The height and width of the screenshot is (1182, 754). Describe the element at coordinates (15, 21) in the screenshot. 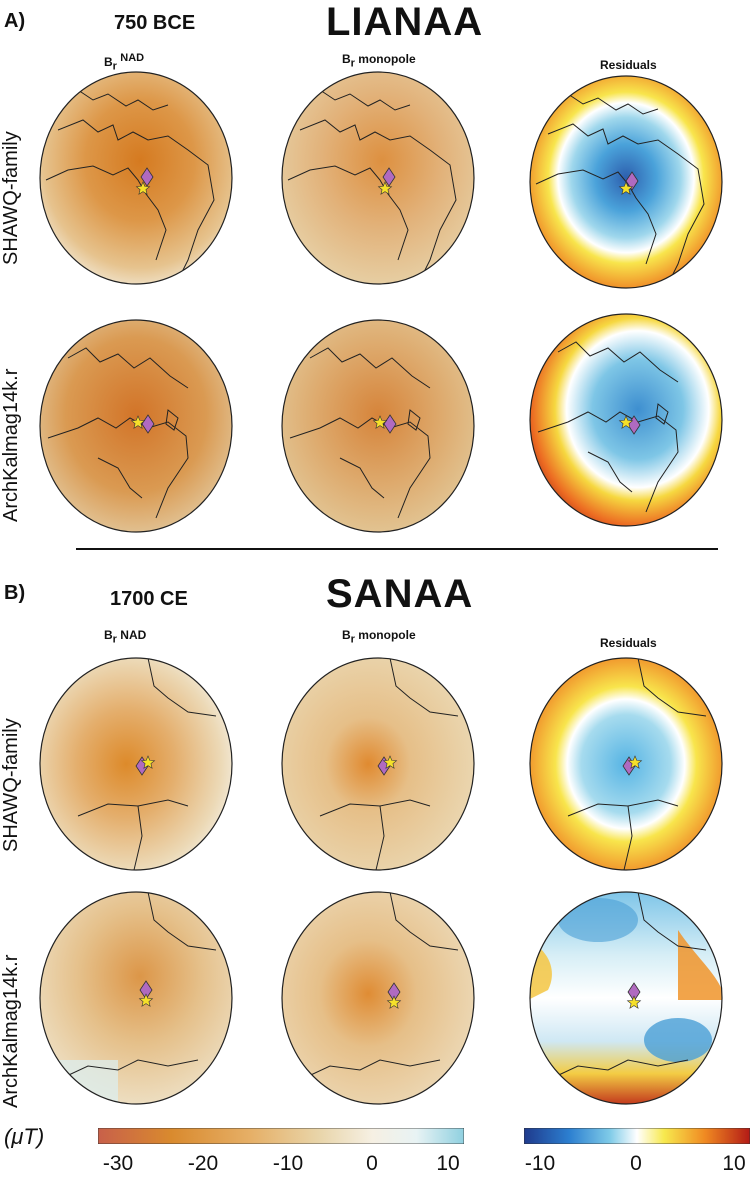

I see `panel-a-label: A)` at that location.